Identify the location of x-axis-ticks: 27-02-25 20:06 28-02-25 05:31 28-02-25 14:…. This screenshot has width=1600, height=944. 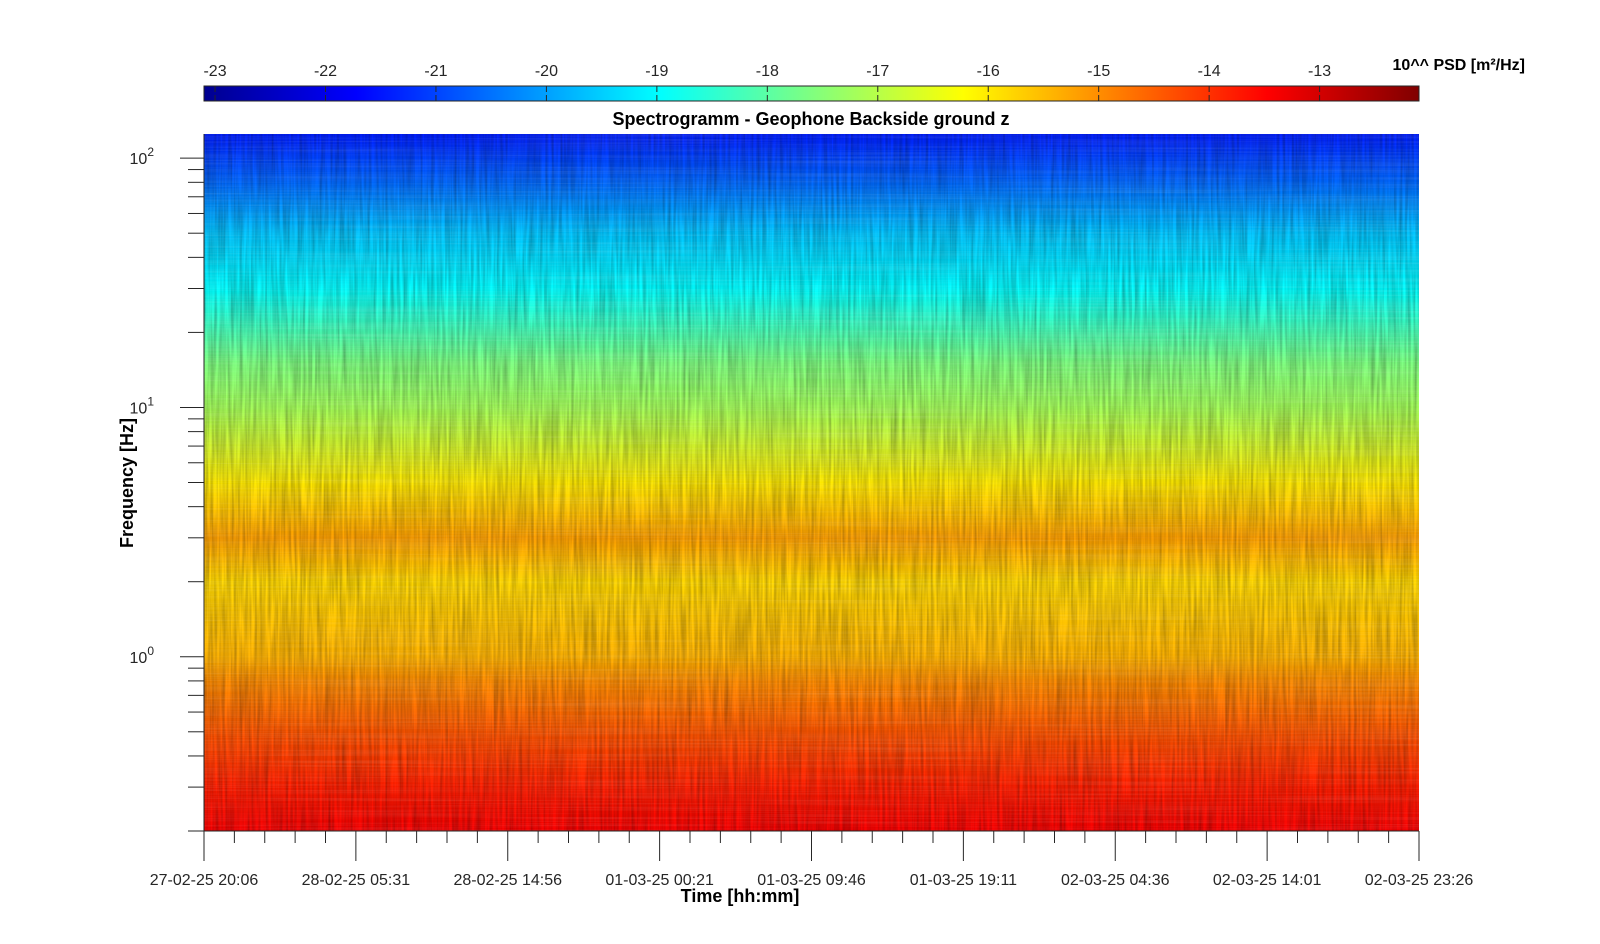
(812, 860).